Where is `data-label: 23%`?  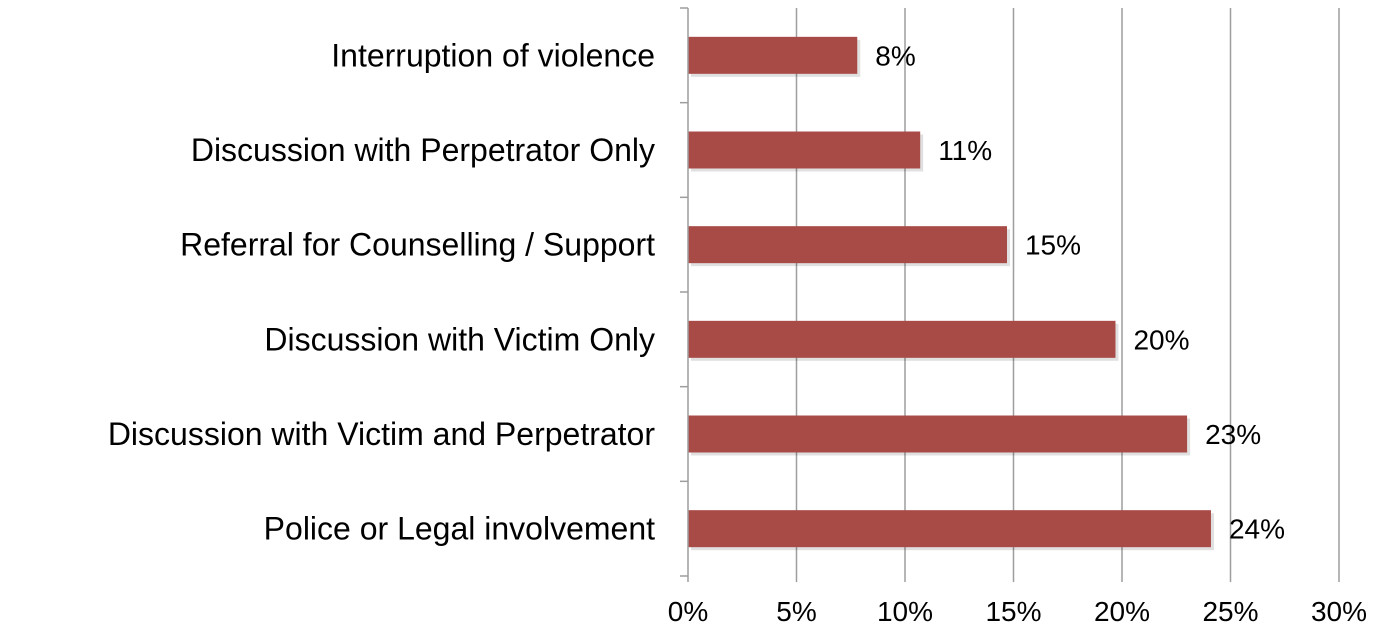 data-label: 23% is located at coordinates (1233, 434).